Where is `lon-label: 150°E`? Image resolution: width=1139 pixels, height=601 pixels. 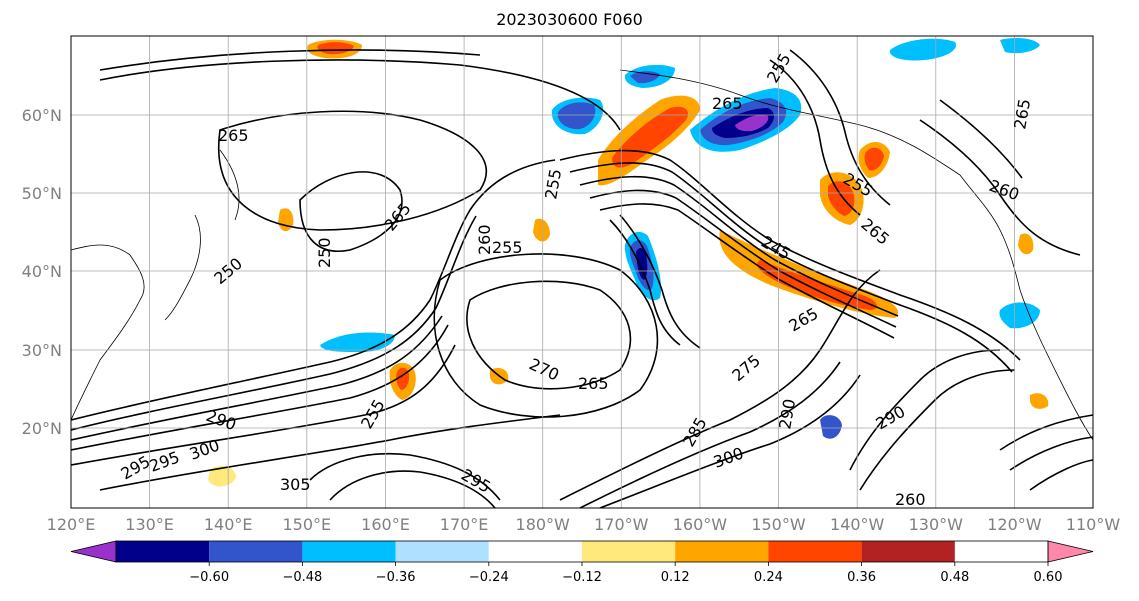 lon-label: 150°E is located at coordinates (306, 524).